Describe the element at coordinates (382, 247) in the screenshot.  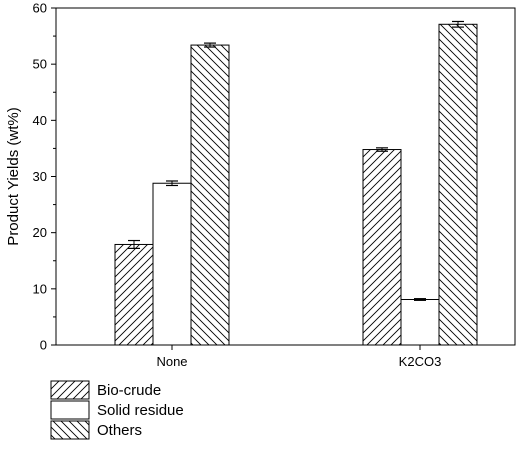
I see `bar-bio-crude-k2co3` at that location.